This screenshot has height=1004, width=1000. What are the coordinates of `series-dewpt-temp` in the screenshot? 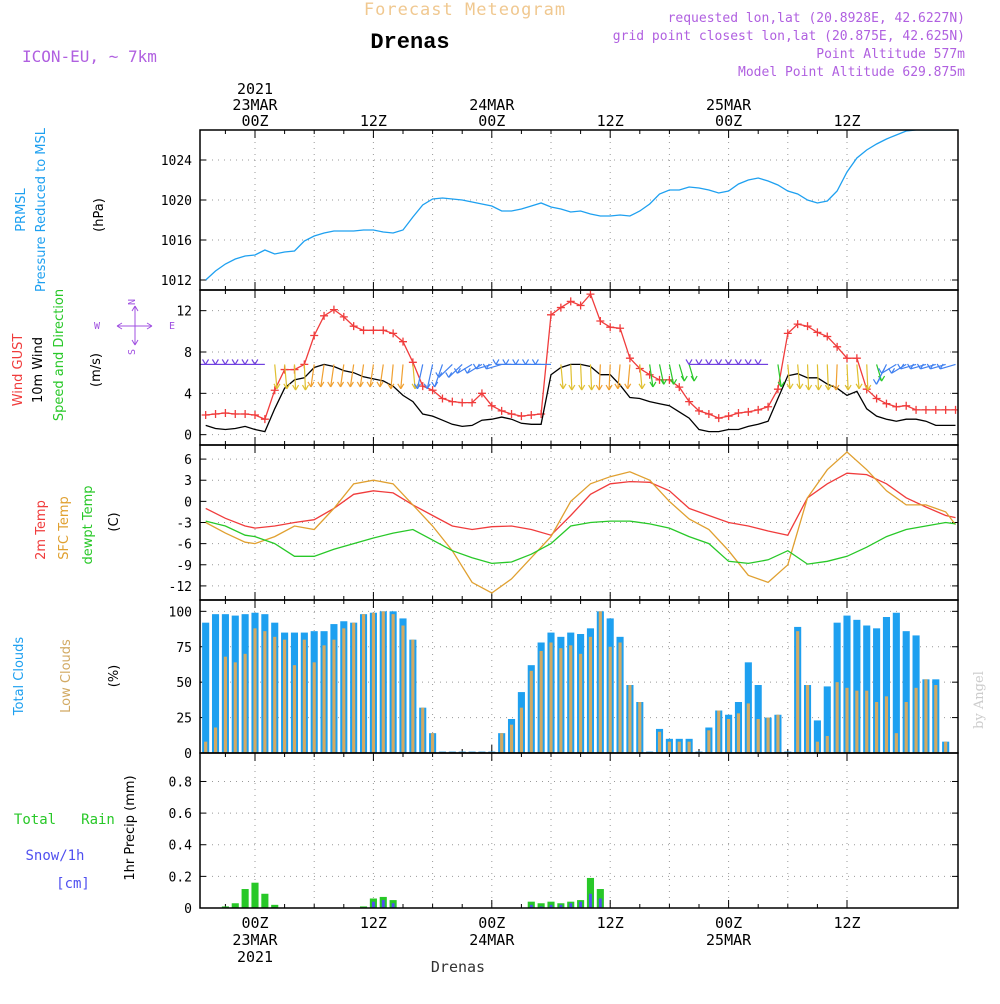 It's located at (580, 542).